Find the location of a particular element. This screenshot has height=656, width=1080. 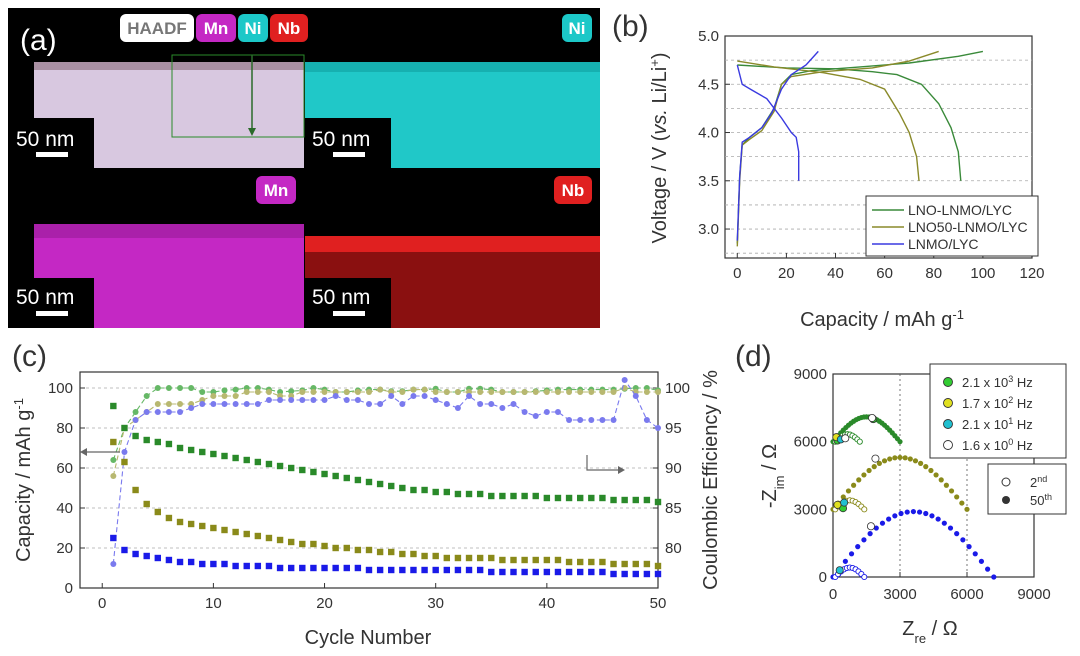

frequency-marker is located at coordinates (872, 417).